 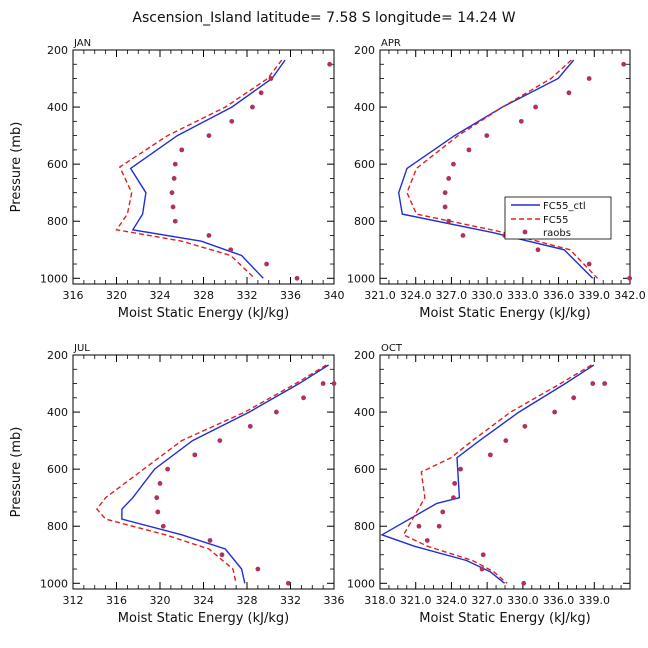 What do you see at coordinates (364, 469) in the screenshot?
I see `oct-y-tick-label: 600` at bounding box center [364, 469].